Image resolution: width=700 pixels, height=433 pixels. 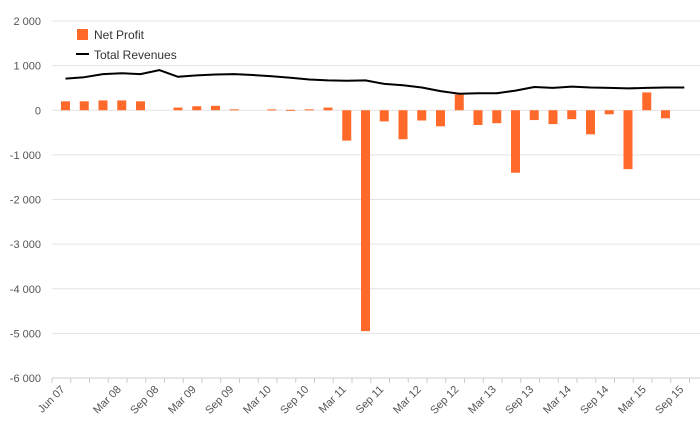 What do you see at coordinates (82, 34) in the screenshot?
I see `legend-swatch-net-profit` at bounding box center [82, 34].